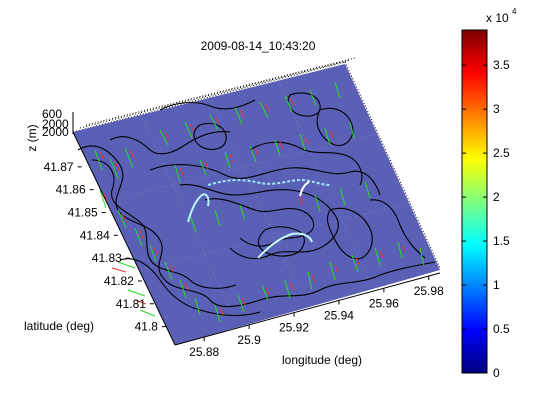  Describe the element at coordinates (496, 109) in the screenshot. I see `colorbar-tick-label: 3` at that location.